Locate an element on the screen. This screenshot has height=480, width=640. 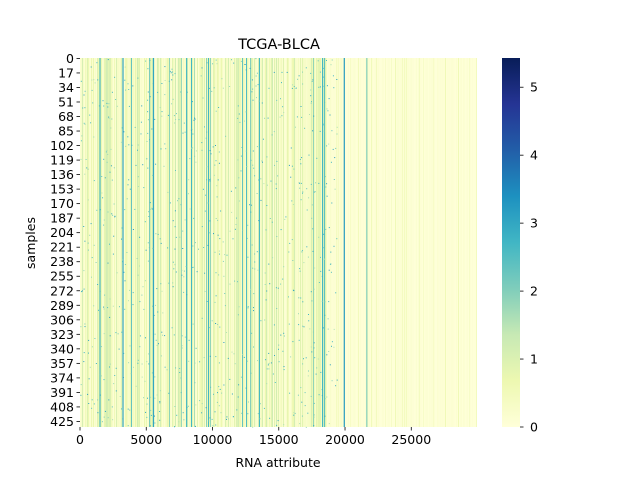
colorbar-tick-label: 5 is located at coordinates (534, 87).